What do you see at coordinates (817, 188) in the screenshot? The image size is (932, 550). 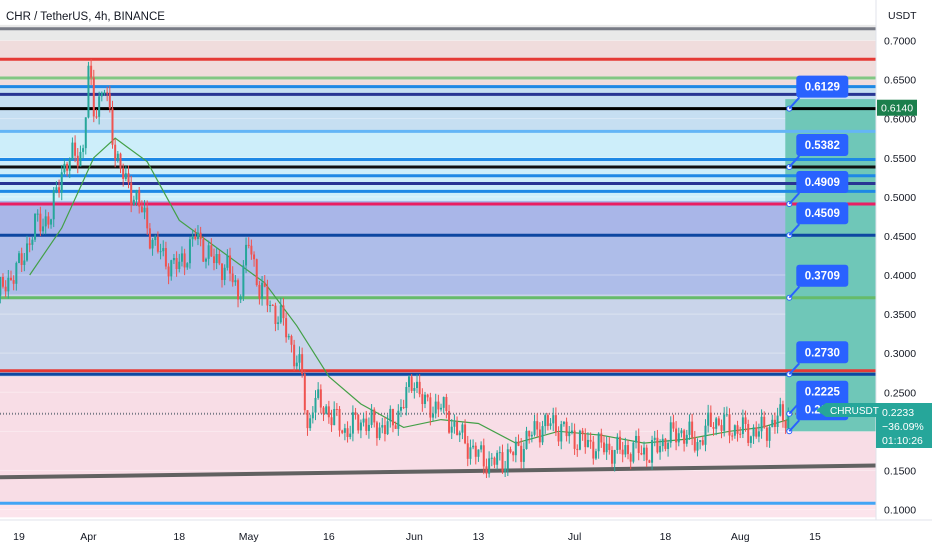 I see `price-box-2: 0.4909` at bounding box center [817, 188].